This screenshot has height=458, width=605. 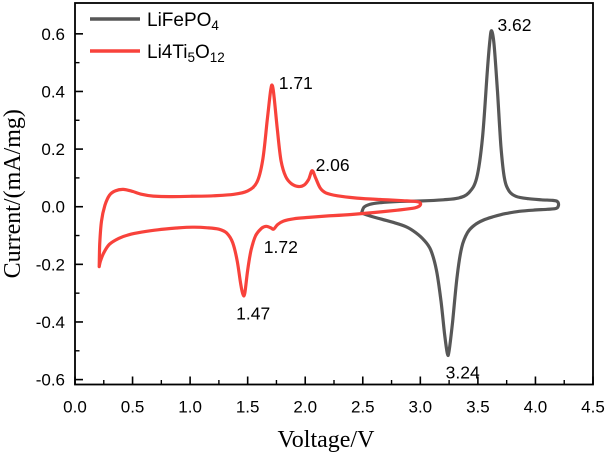 What do you see at coordinates (463, 372) in the screenshot?
I see `peak-annotation: 3.24` at bounding box center [463, 372].